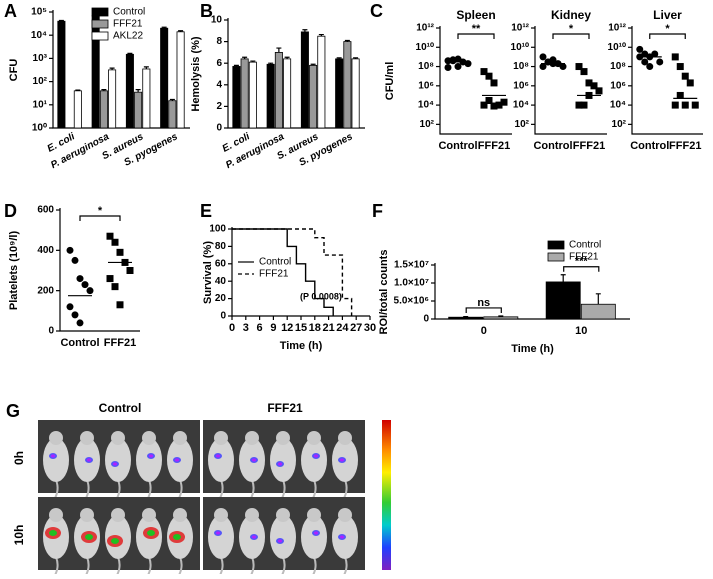 Image resolution: width=713 pixels, height=579 pixels. Describe the element at coordinates (128, 36) in the screenshot. I see `legend-label: AKL22` at that location.